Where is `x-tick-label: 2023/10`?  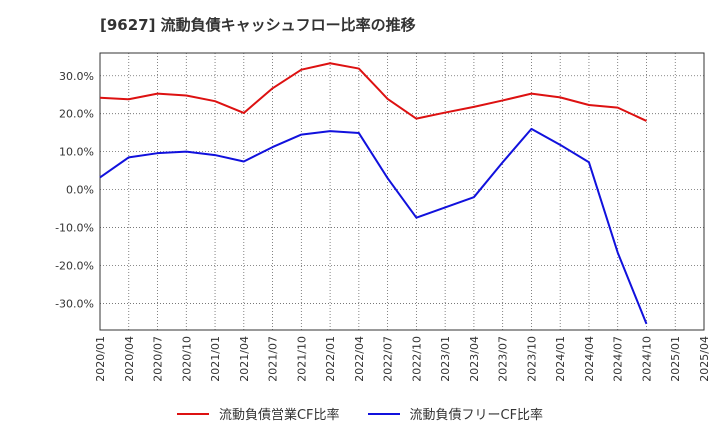 x-tick-label: 2023/10 is located at coordinates (531, 359).